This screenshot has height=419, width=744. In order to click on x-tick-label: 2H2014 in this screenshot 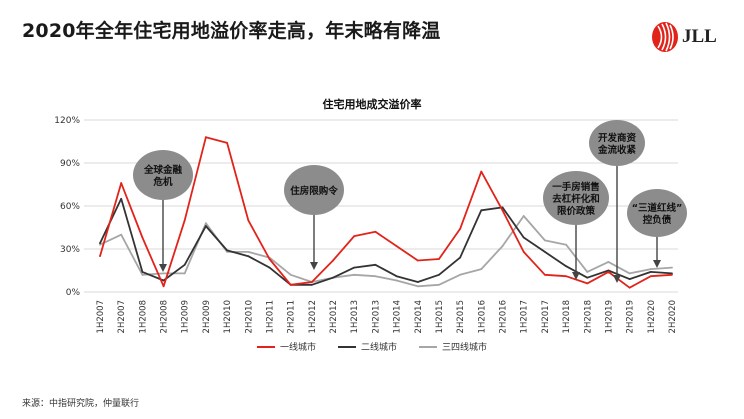, I will do `click(419, 316)`.